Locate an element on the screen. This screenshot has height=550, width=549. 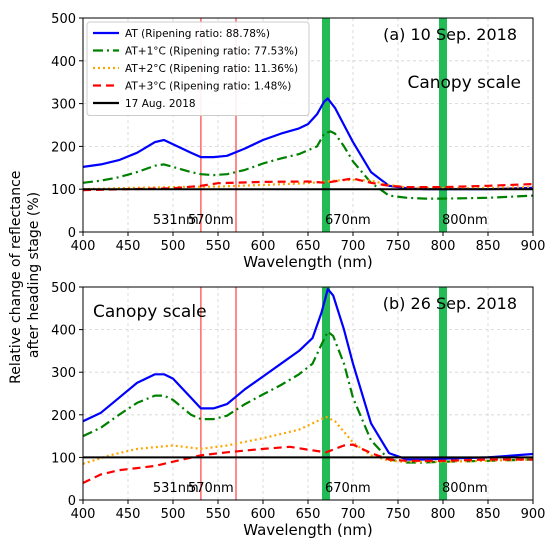
legend-entry: AT+2°C (Ripening ratio: 11.36%) is located at coordinates (211, 69).